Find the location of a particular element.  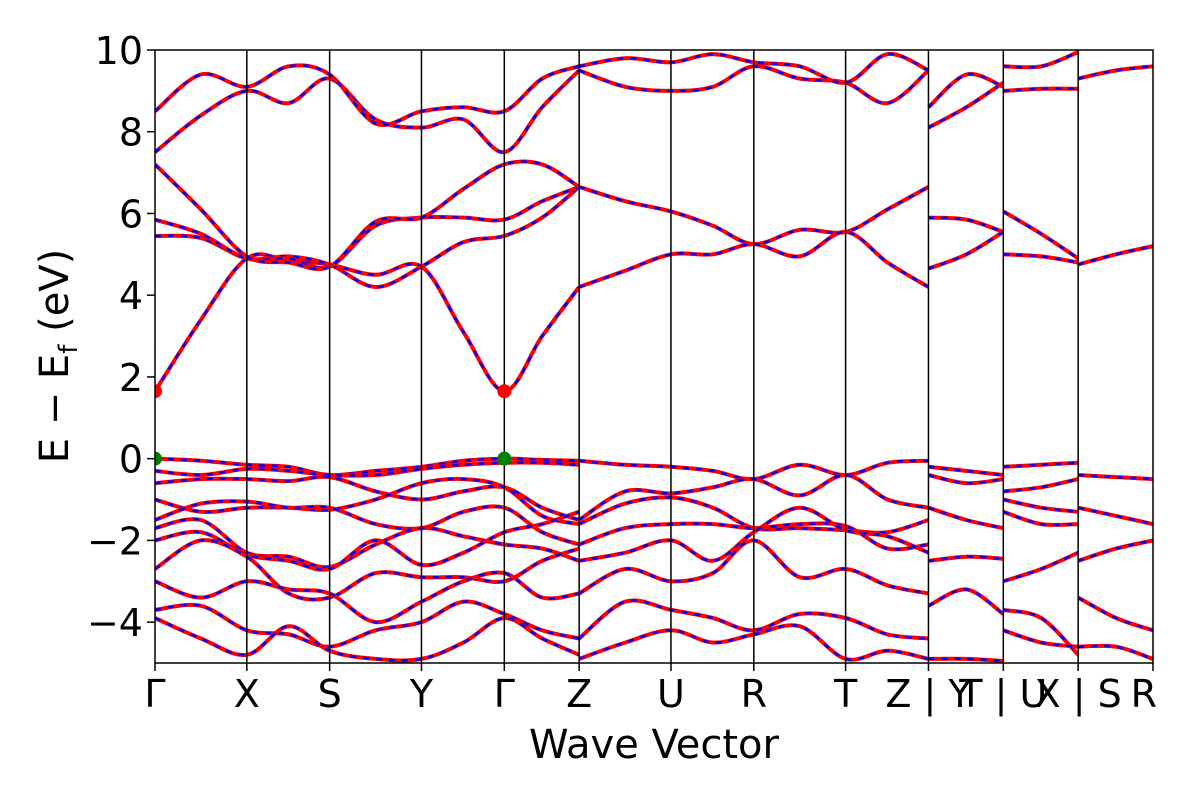

x-tick-label: Z | Y is located at coordinates (928, 694).